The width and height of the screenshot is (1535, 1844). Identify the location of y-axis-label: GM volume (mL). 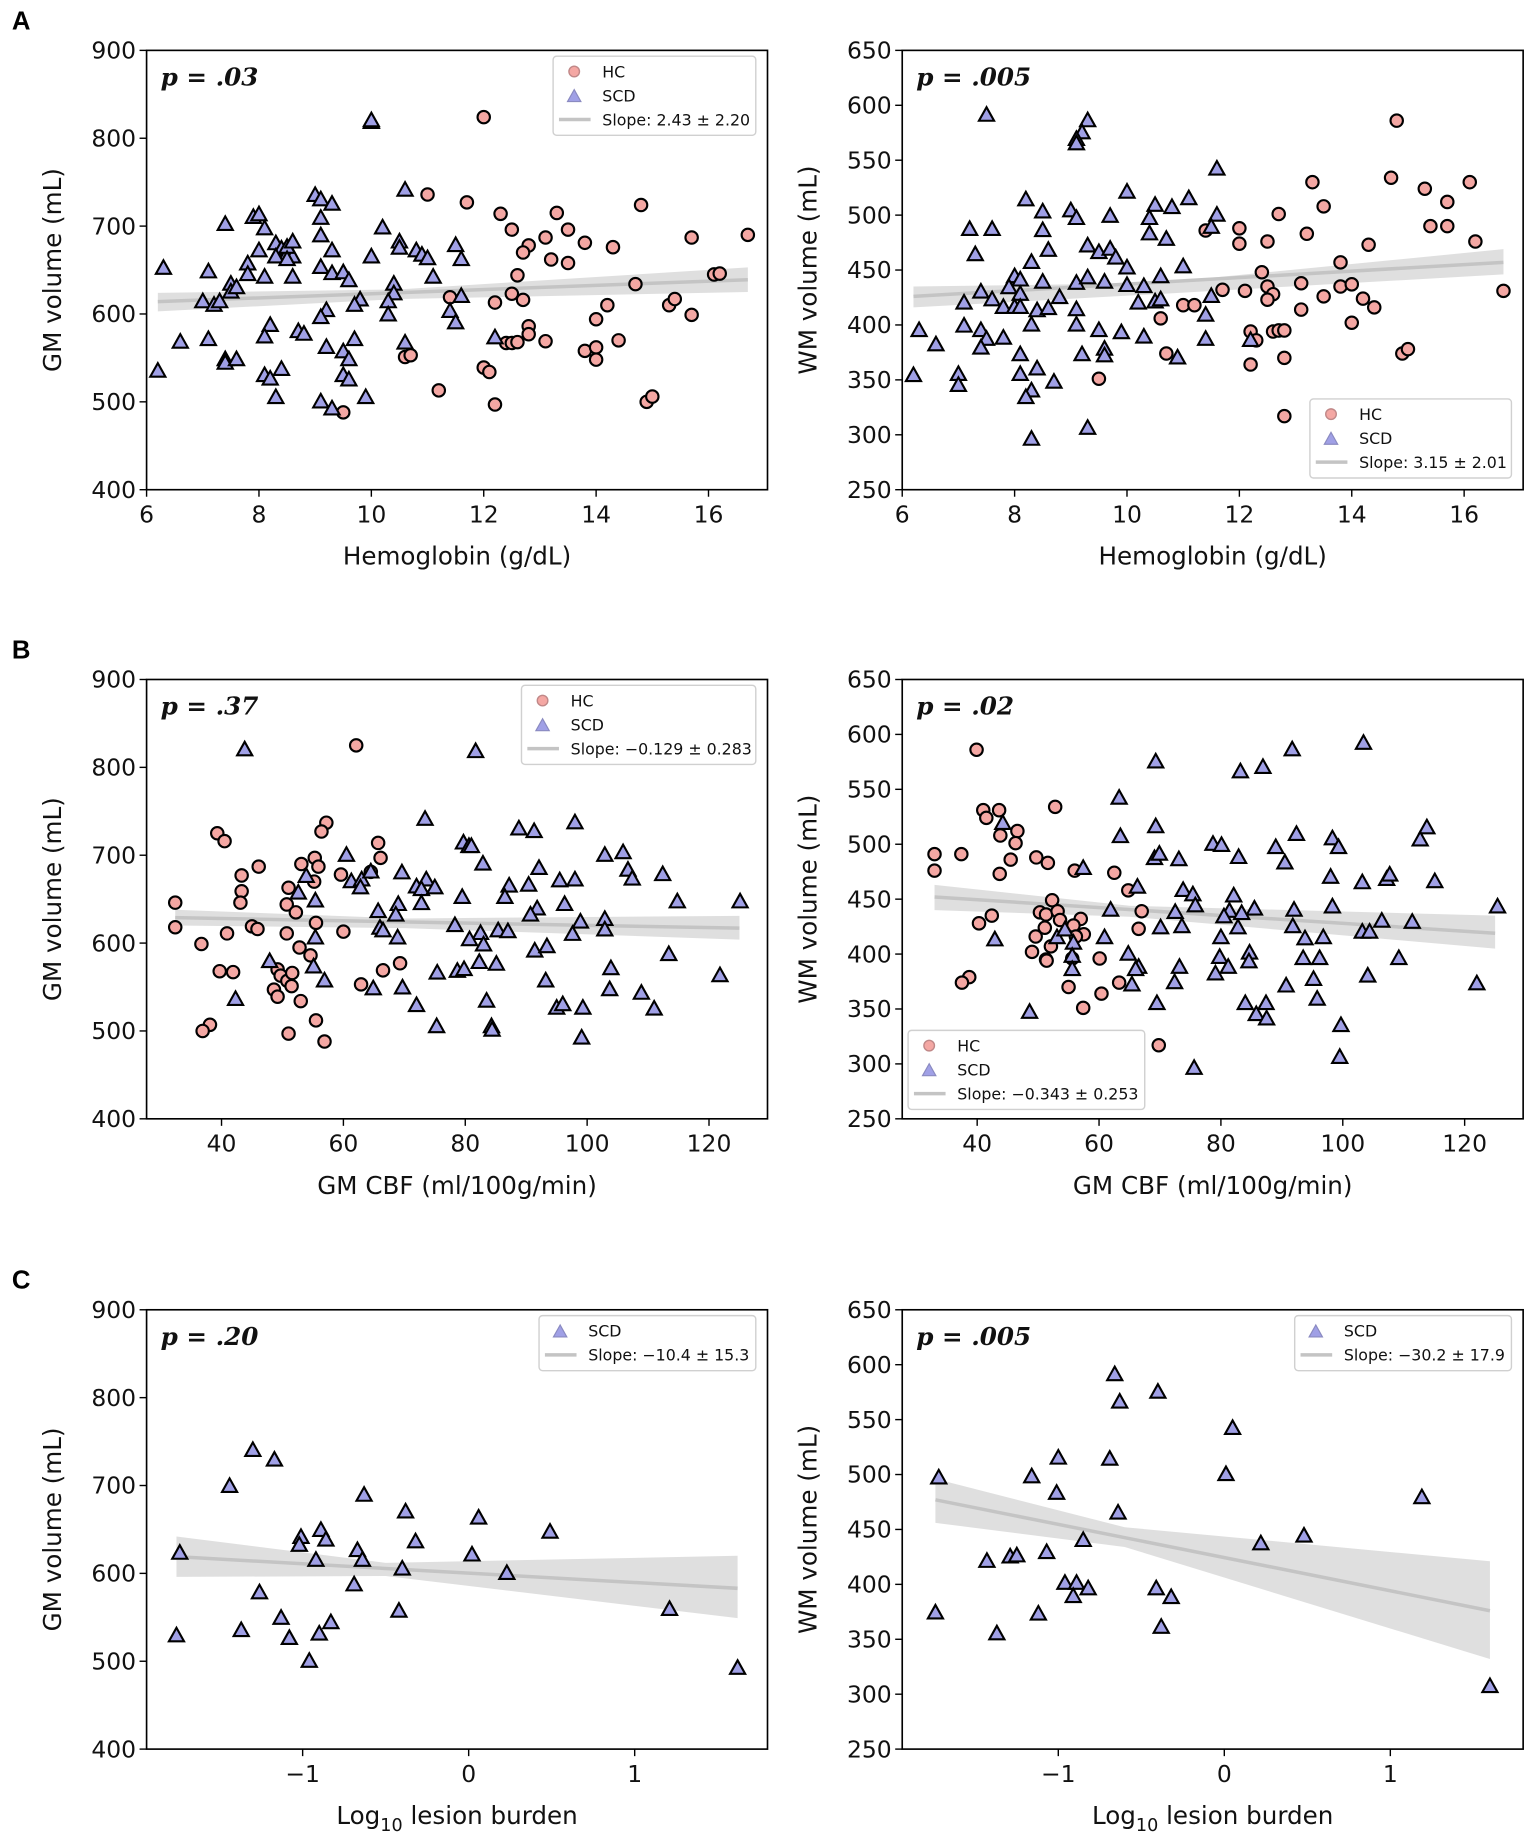
(52, 899).